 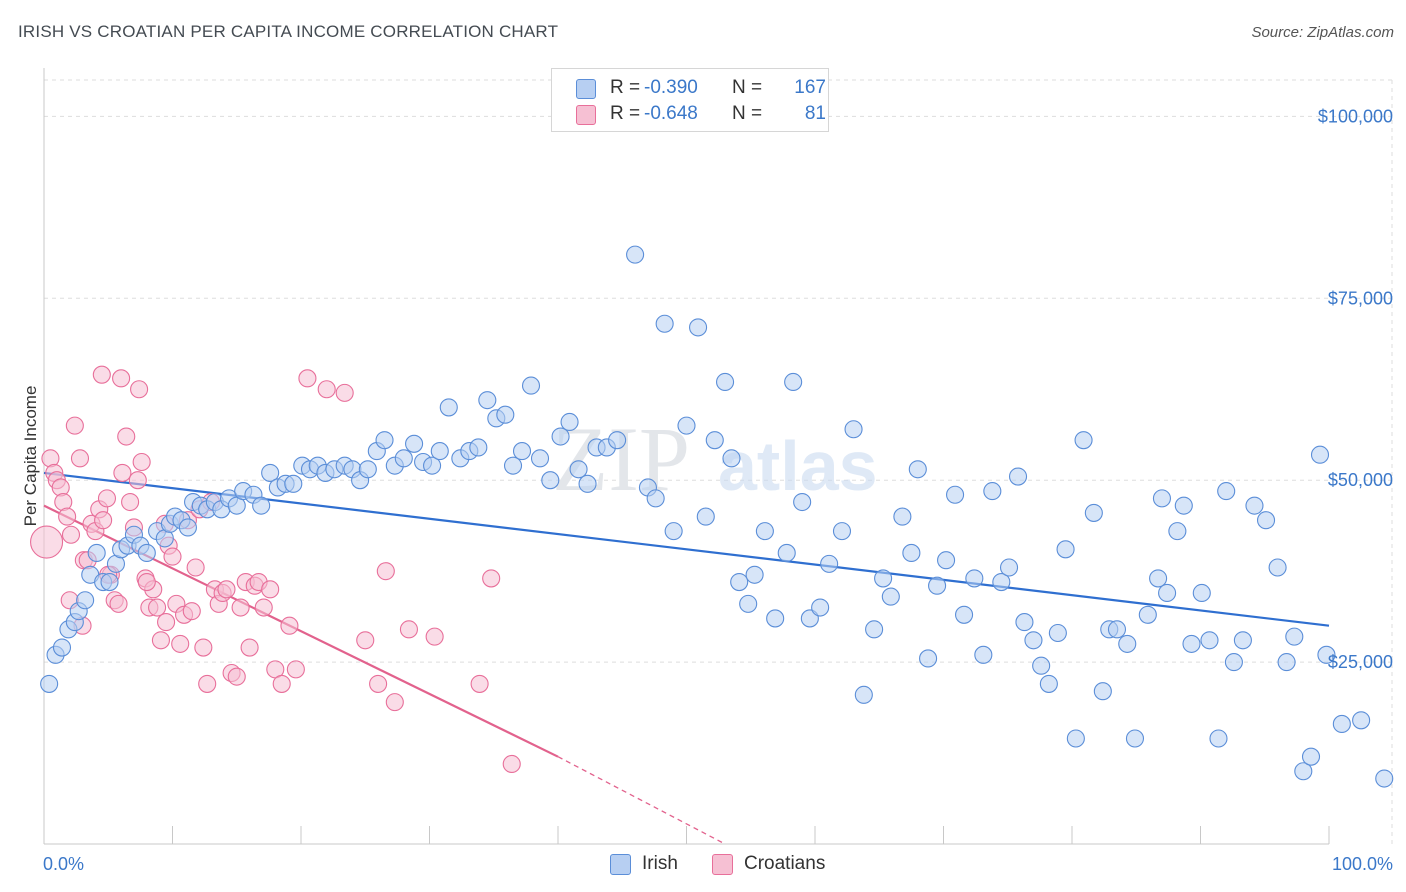 What do you see at coordinates (798, 466) in the screenshot?
I see `watermark-atlas: atlas` at bounding box center [798, 466].